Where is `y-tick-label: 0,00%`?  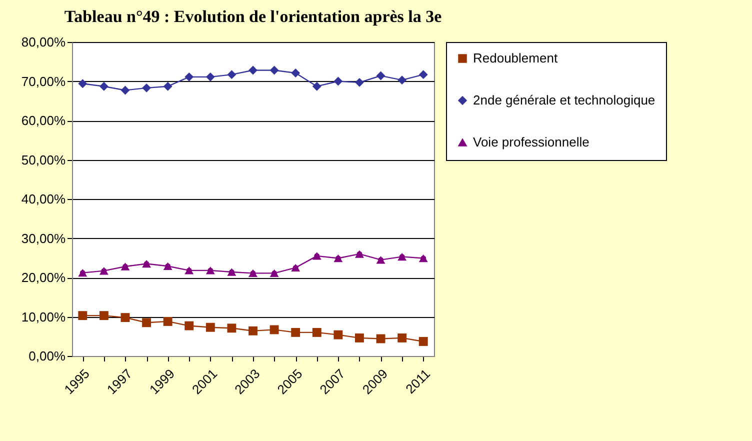
y-tick-label: 0,00% is located at coordinates (47, 356).